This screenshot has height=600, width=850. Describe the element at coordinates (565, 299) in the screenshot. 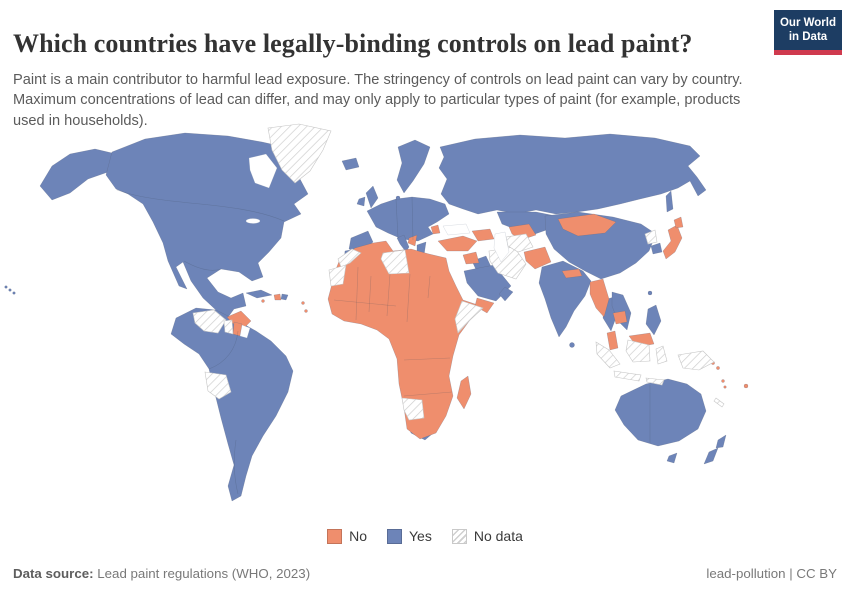

I see `country-india` at that location.